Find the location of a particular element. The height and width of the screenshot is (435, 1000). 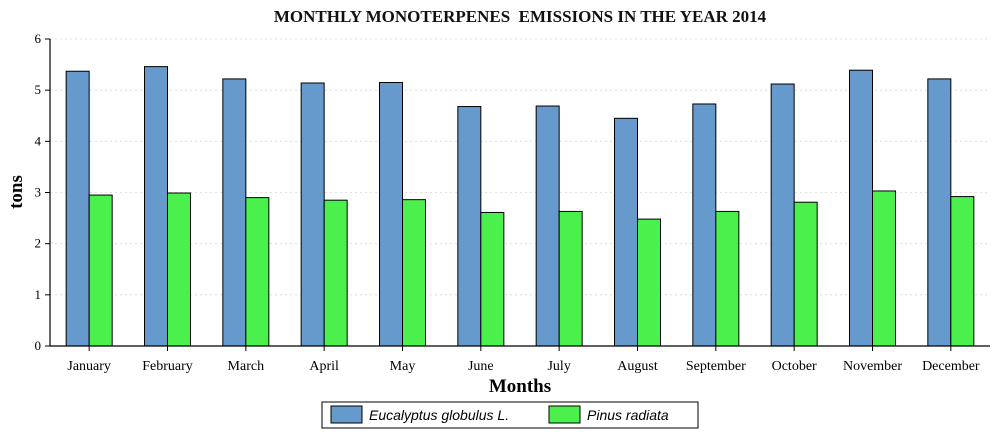

x-tick-label: November is located at coordinates (872, 366).